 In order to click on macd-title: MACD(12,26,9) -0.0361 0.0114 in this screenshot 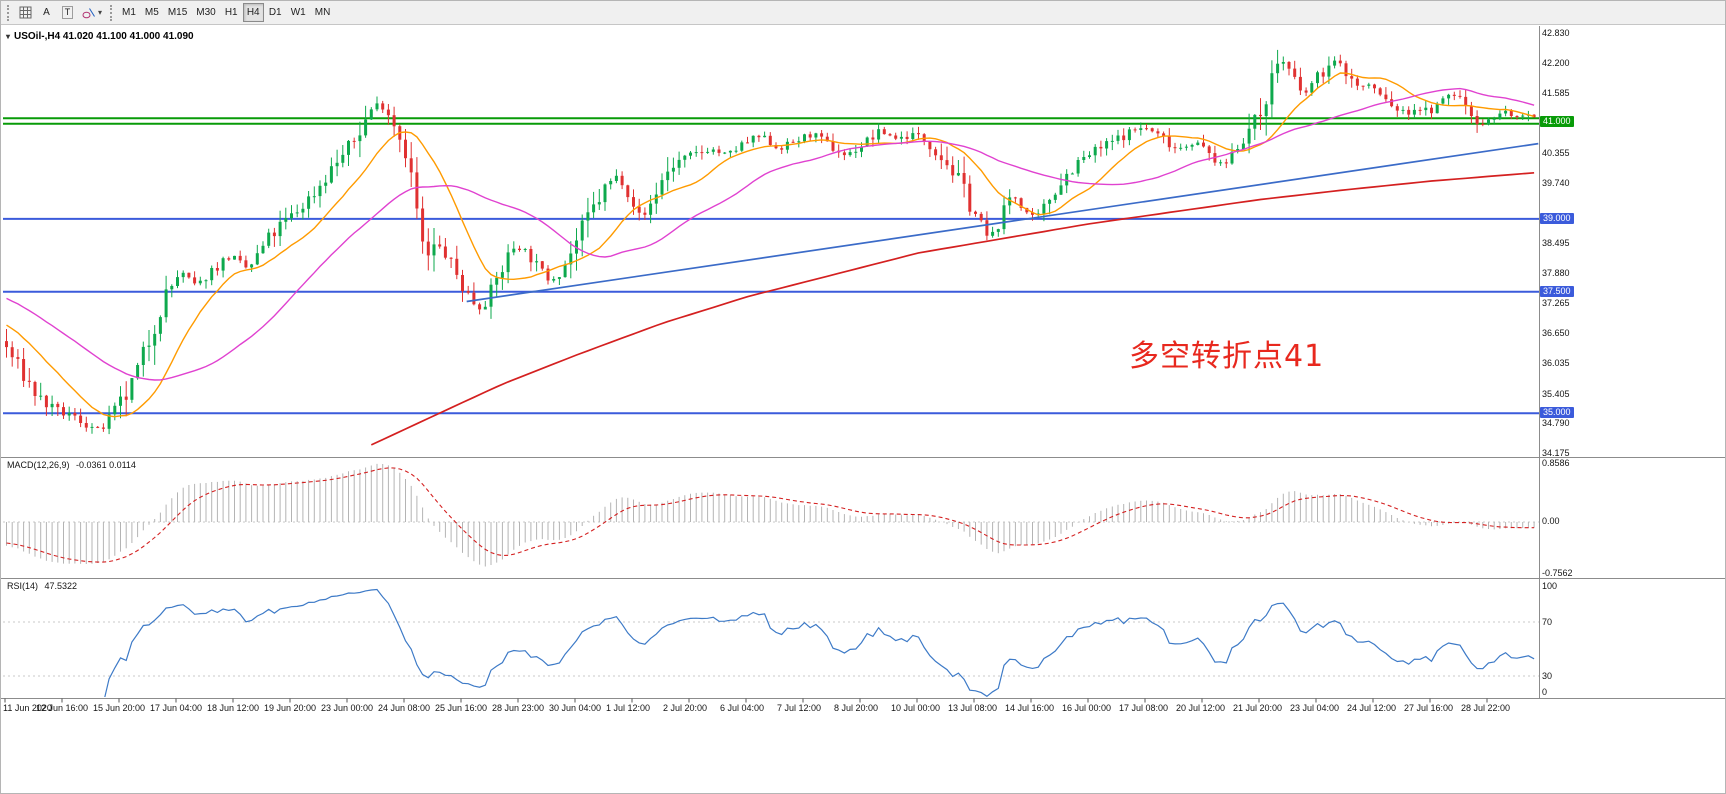, I will do `click(71, 465)`.